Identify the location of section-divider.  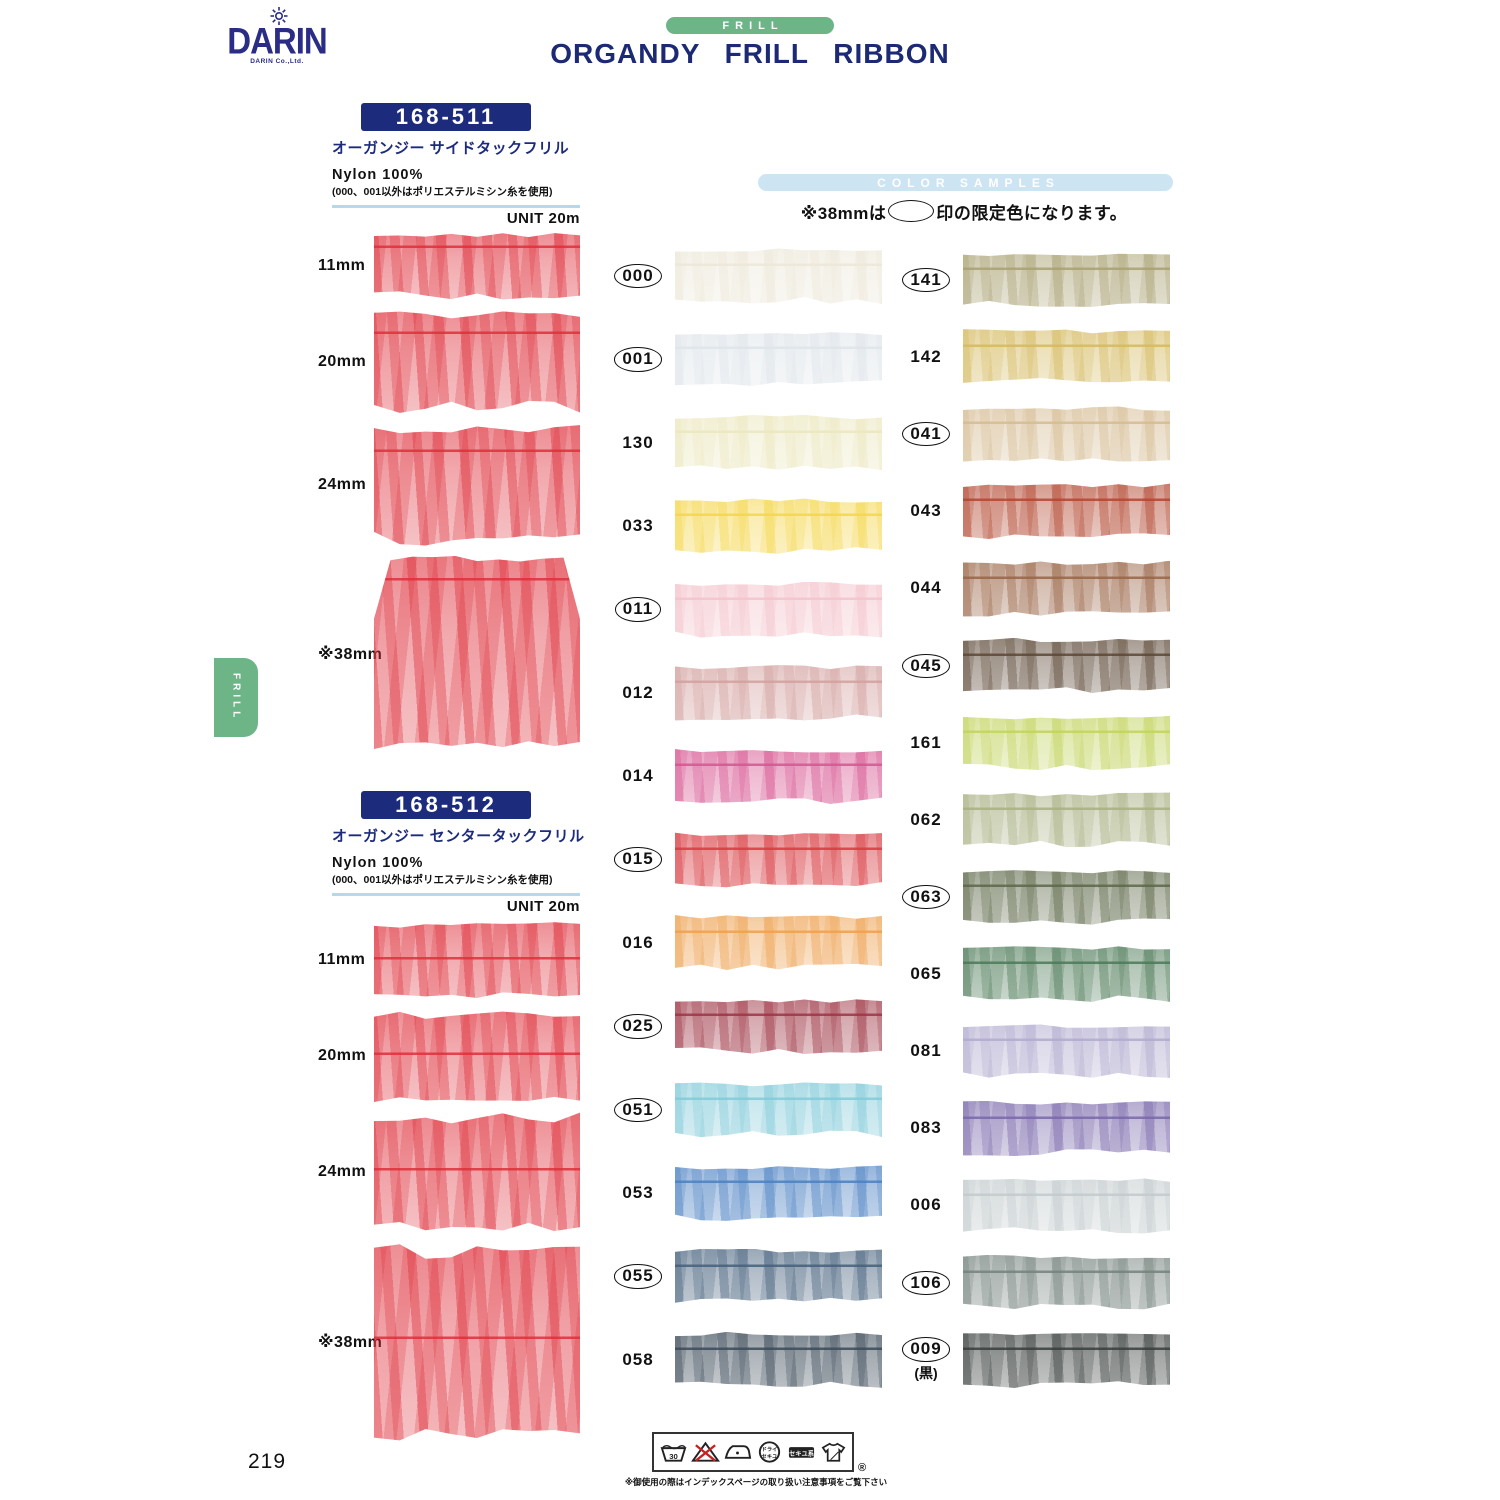
(456, 206).